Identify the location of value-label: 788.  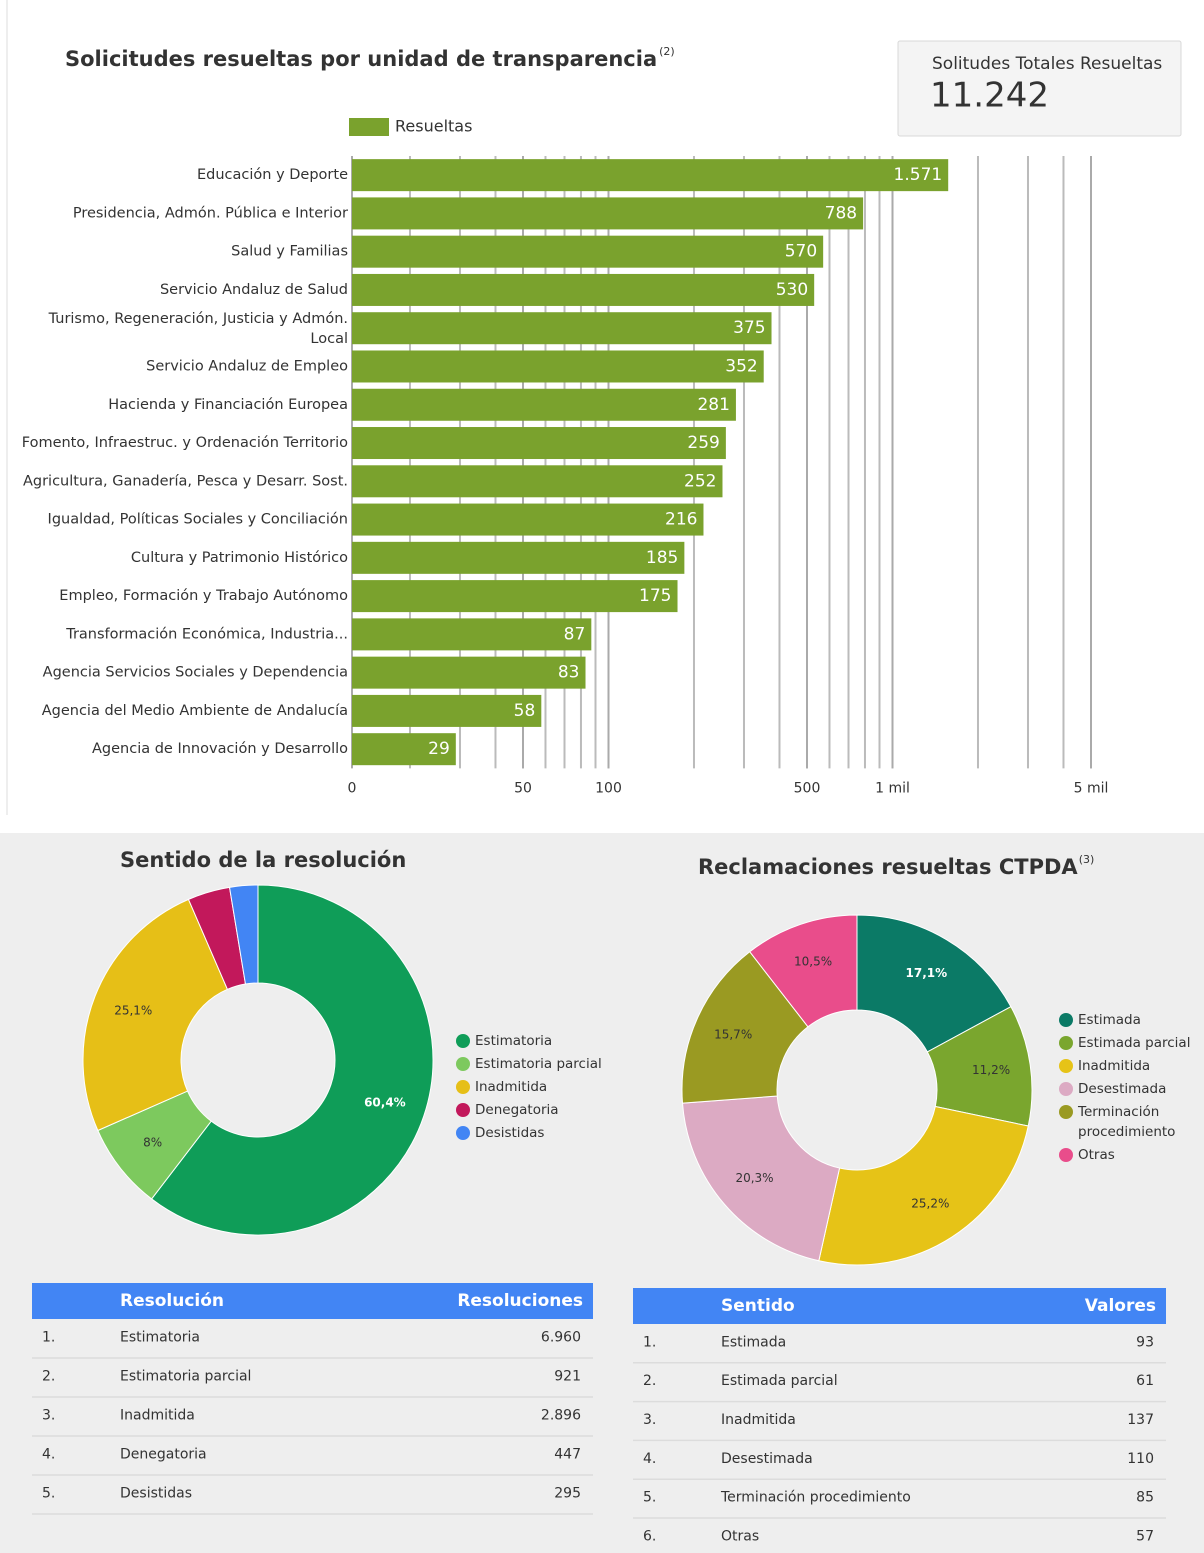
(841, 213).